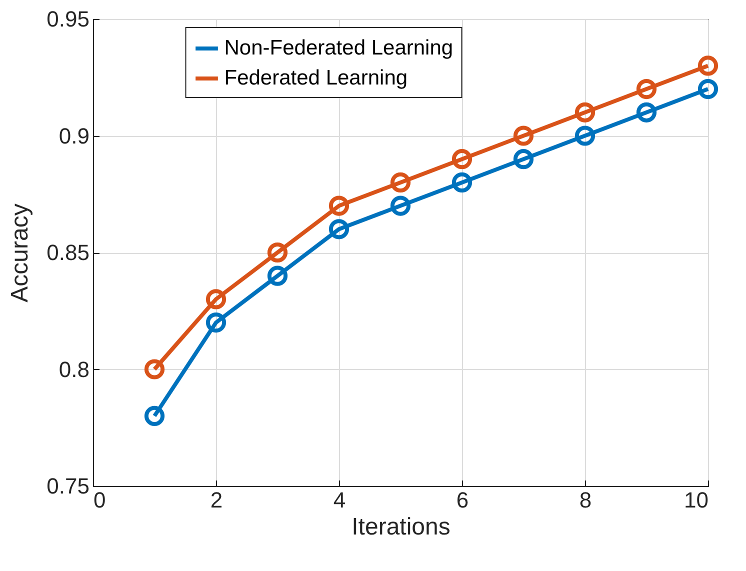  Describe the element at coordinates (20, 253) in the screenshot. I see `y-axis-title: Accuracy` at that location.